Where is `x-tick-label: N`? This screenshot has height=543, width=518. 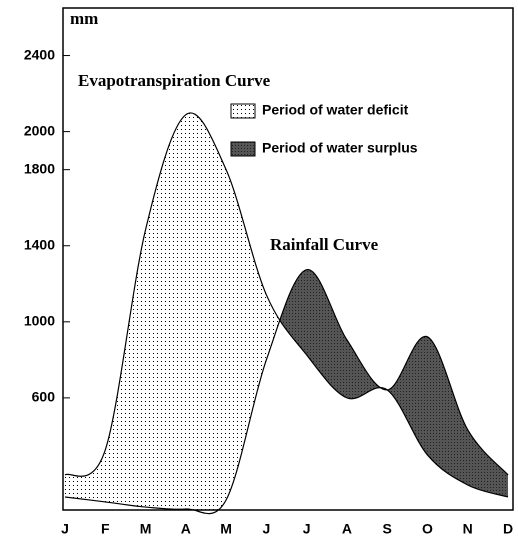
x-tick-label: N is located at coordinates (468, 529).